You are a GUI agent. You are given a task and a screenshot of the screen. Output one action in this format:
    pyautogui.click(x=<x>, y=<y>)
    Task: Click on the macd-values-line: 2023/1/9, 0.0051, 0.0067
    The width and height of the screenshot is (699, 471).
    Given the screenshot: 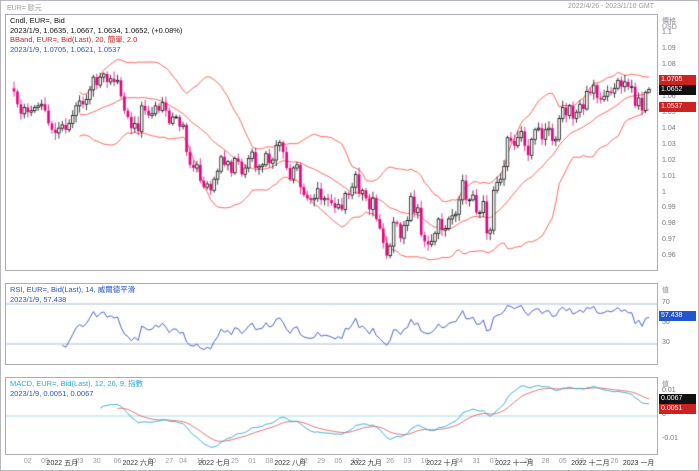 What is the action you would take?
    pyautogui.click(x=52, y=393)
    